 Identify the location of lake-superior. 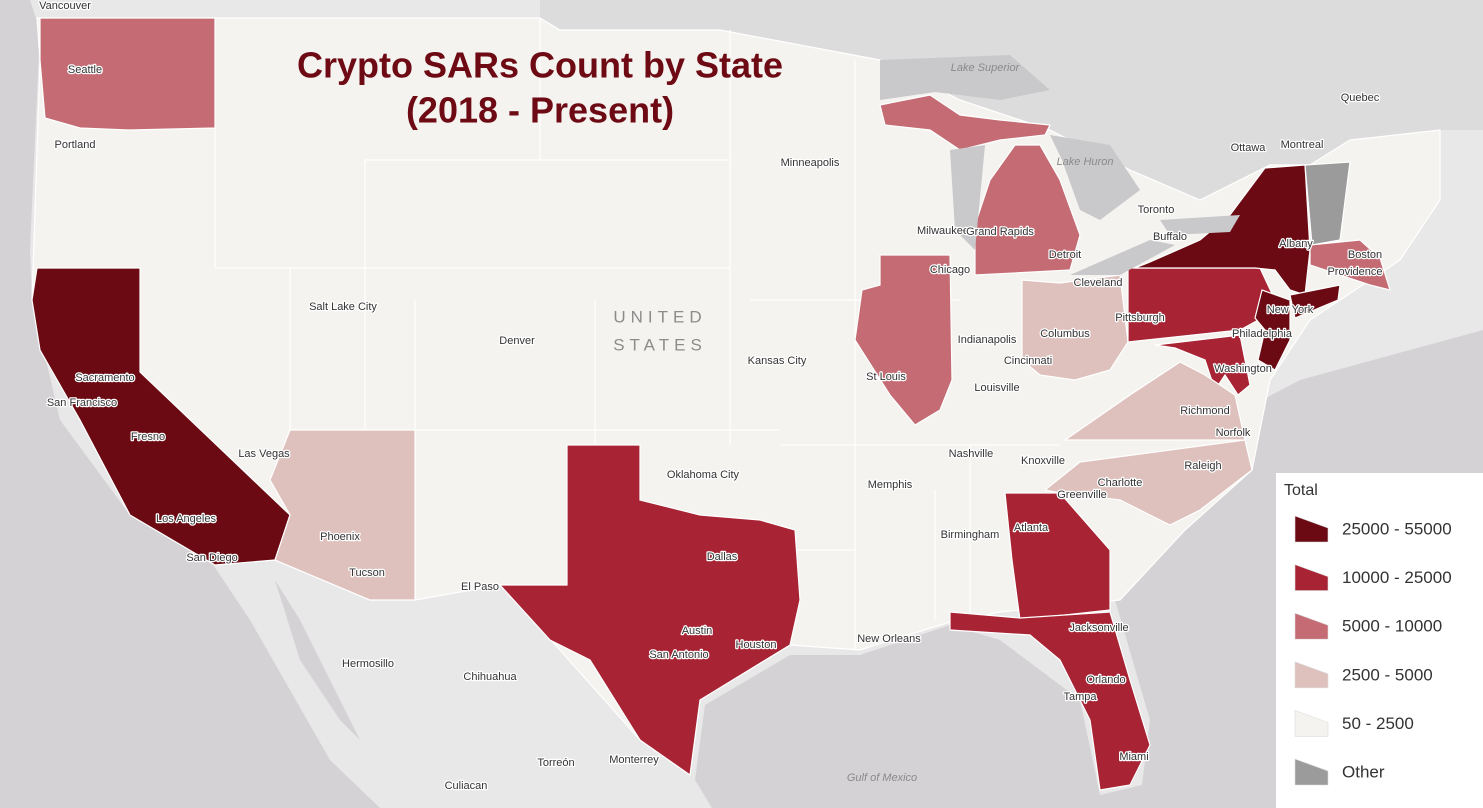
(965, 77).